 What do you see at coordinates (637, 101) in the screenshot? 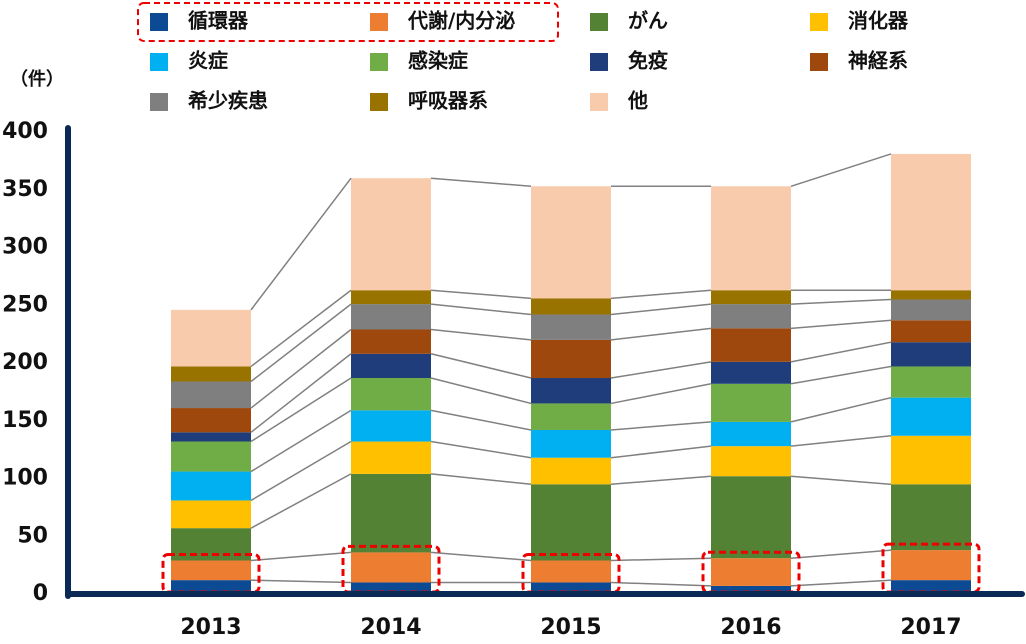
I see `legend-label: 他` at bounding box center [637, 101].